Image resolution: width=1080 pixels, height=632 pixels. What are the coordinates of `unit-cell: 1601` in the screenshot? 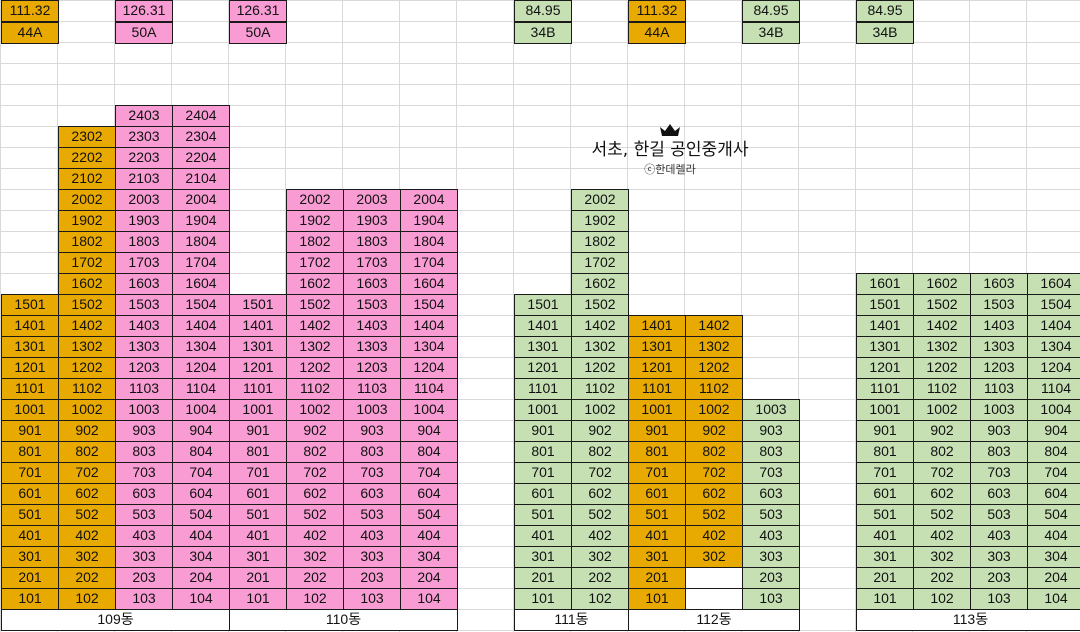 It's located at (885, 284).